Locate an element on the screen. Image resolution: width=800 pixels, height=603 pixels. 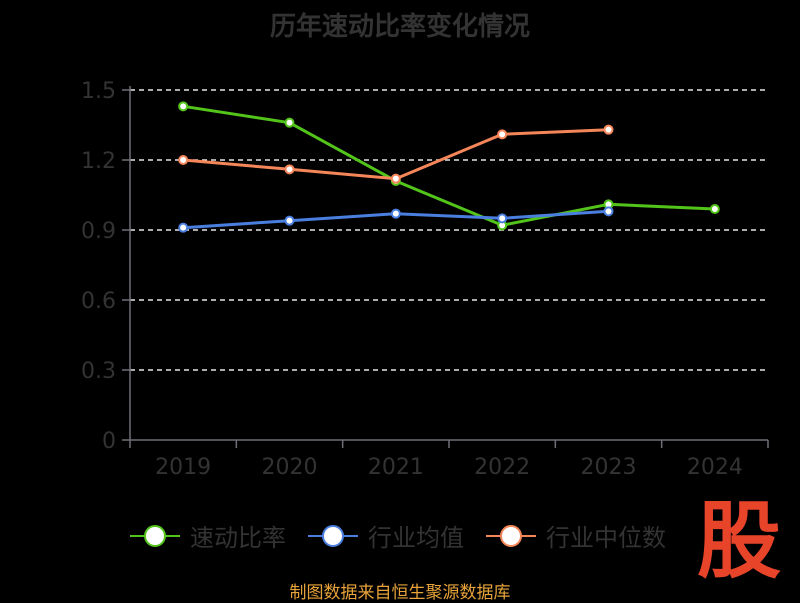
logo: 股 is located at coordinates (738, 541).